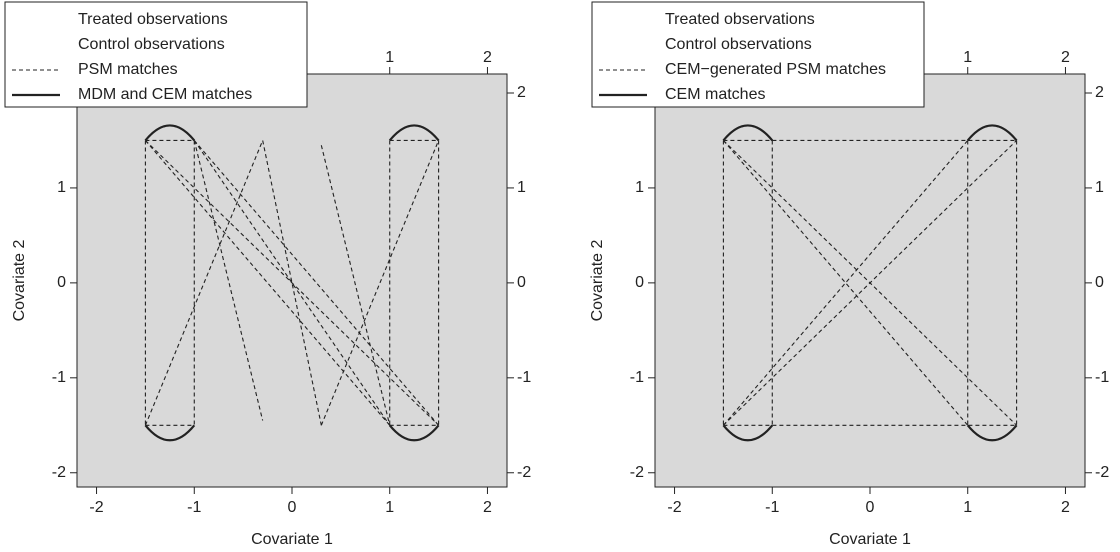 The width and height of the screenshot is (1120, 552). What do you see at coordinates (715, 94) in the screenshot?
I see `legend-label: CEM matches` at bounding box center [715, 94].